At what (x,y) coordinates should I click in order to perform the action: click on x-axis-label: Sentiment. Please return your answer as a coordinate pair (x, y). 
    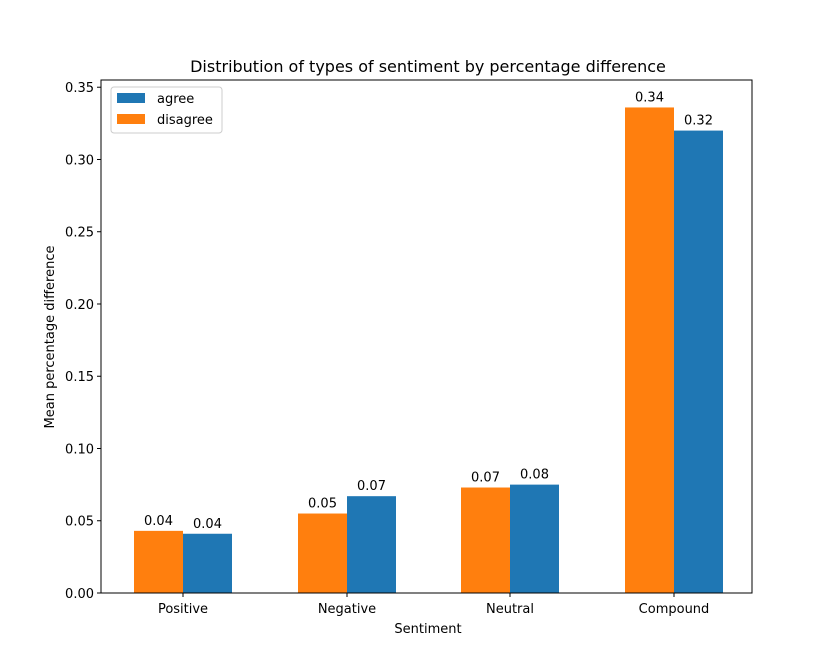
    Looking at the image, I should click on (427, 629).